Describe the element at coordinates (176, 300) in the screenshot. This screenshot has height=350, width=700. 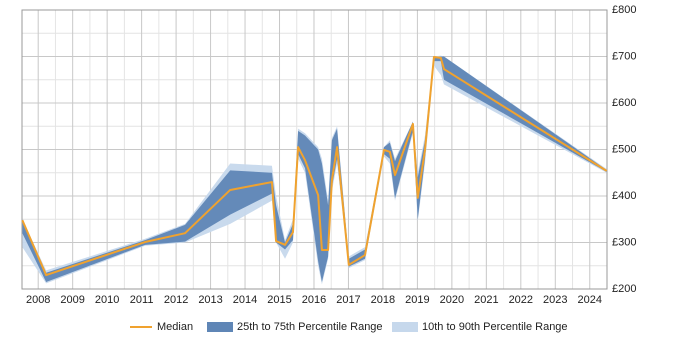
I see `x-tick-label: 2012` at that location.